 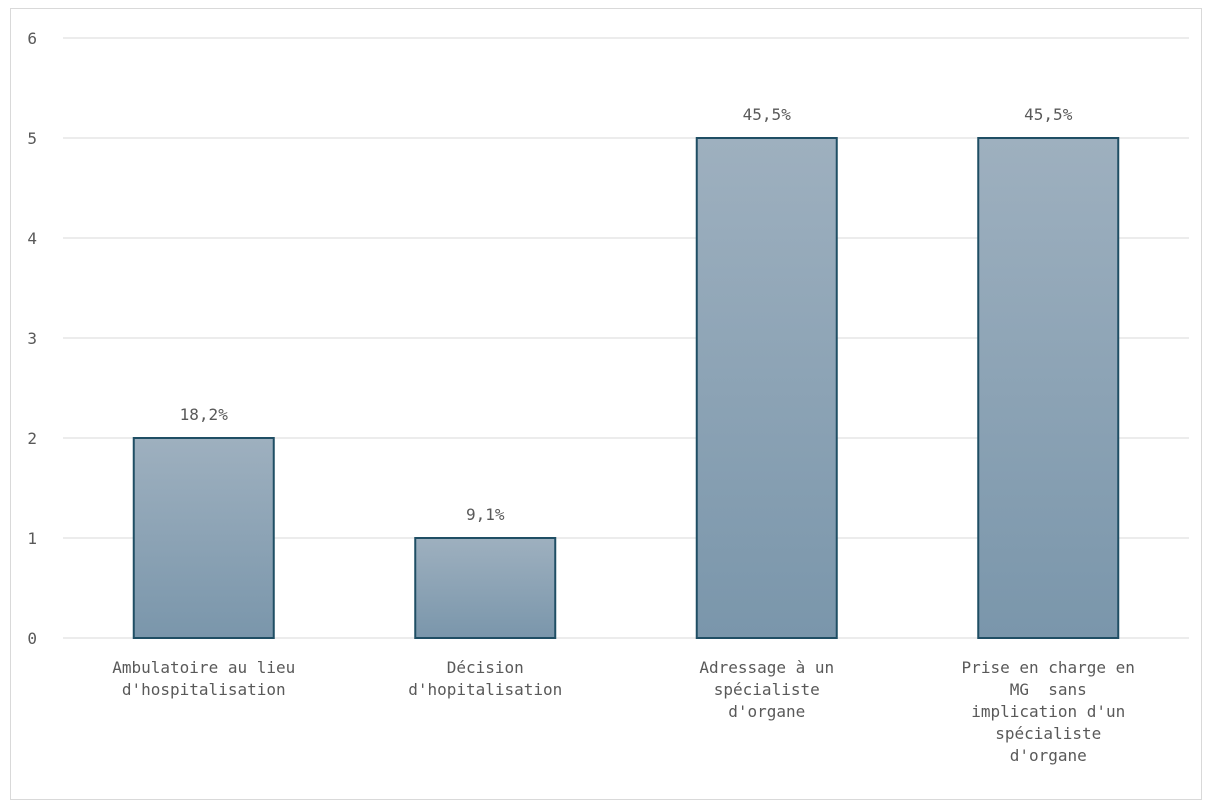 What do you see at coordinates (203, 678) in the screenshot?
I see `x-category-label: Ambulatoire au lieu d'hospitalisation` at bounding box center [203, 678].